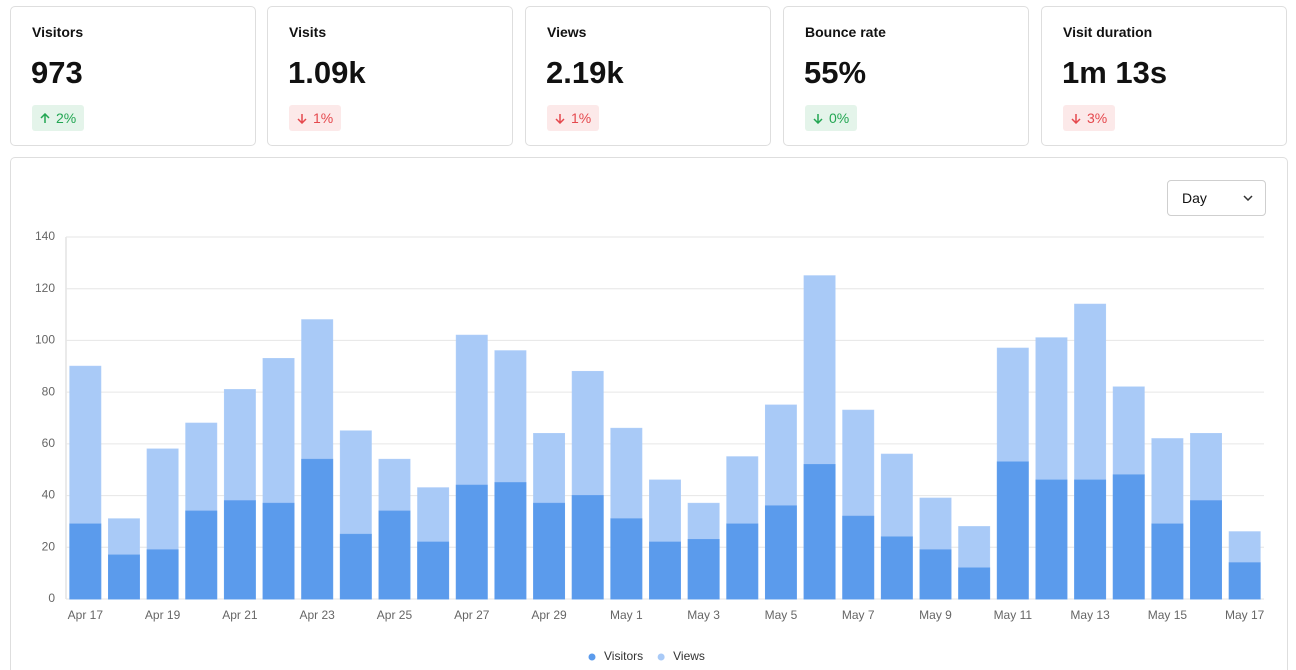 The height and width of the screenshot is (670, 1296). I want to click on metric-label: Views, so click(567, 32).